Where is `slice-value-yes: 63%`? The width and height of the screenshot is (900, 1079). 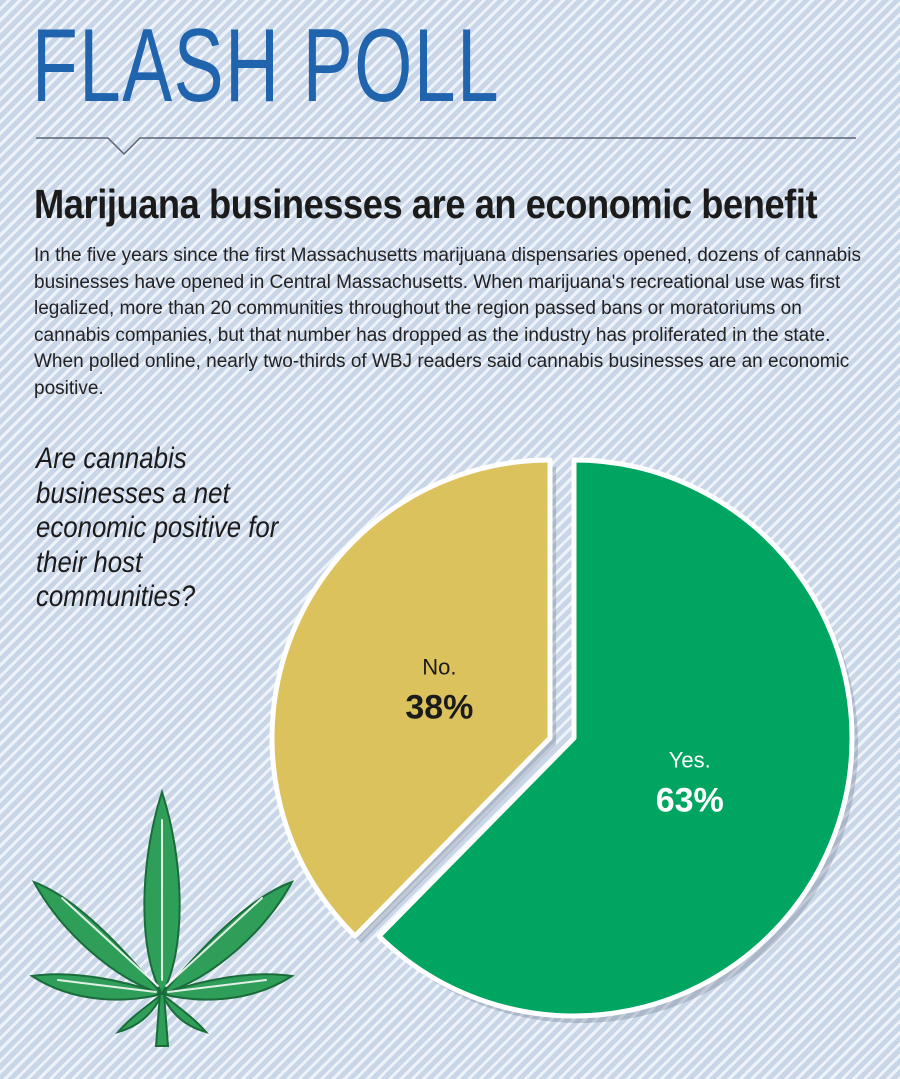 slice-value-yes: 63% is located at coordinates (690, 800).